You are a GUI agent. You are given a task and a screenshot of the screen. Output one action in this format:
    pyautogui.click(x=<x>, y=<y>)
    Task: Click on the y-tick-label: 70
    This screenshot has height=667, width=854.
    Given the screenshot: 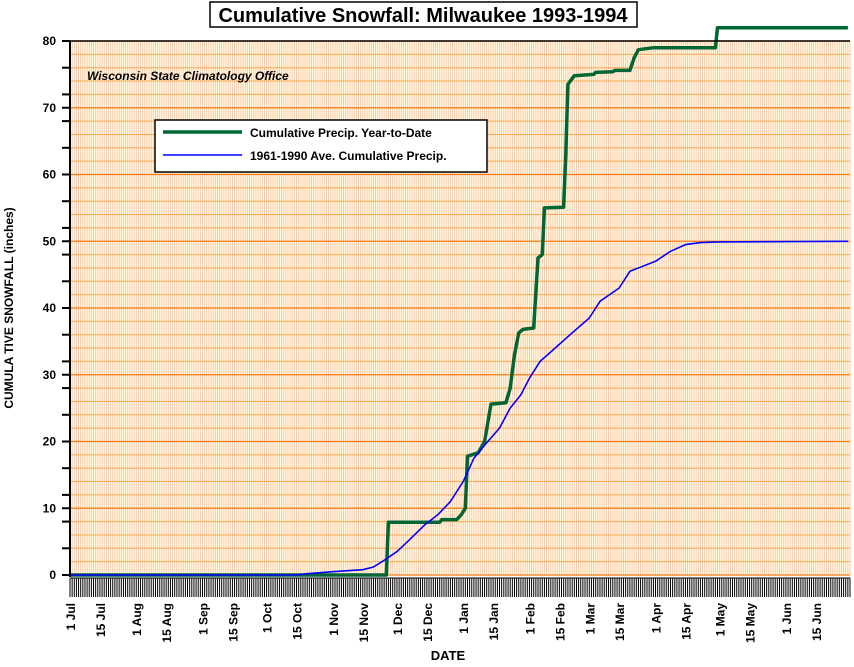 What is the action you would take?
    pyautogui.click(x=50, y=108)
    